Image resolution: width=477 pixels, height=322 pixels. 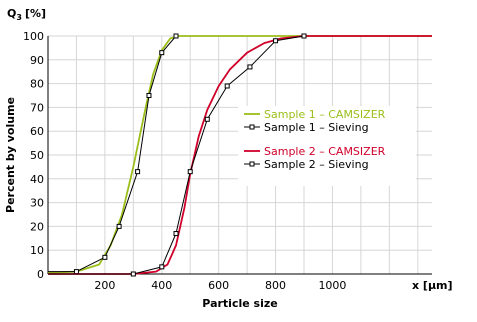 I want to click on legend-entry-3: Sample 2 – CAMSIZER, so click(x=315, y=151).